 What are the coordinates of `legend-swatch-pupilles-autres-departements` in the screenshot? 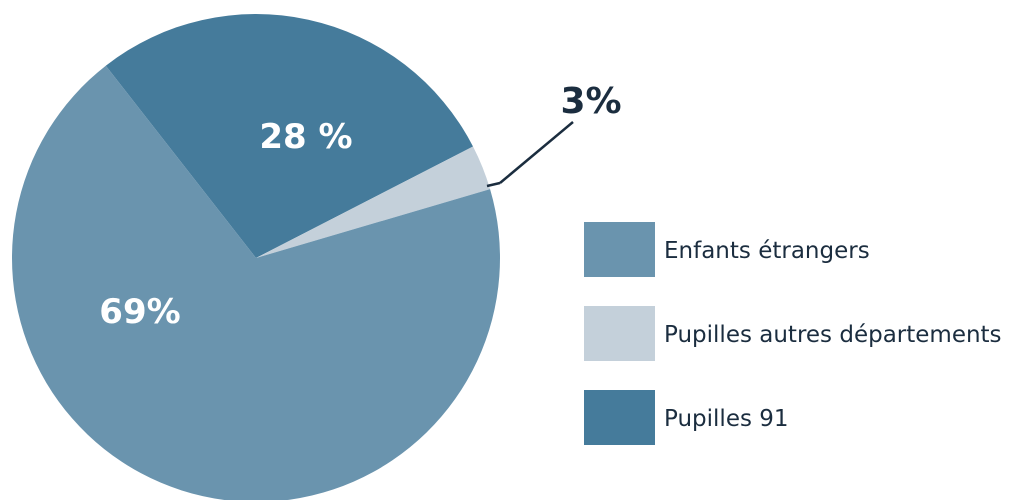 It's located at (619, 333).